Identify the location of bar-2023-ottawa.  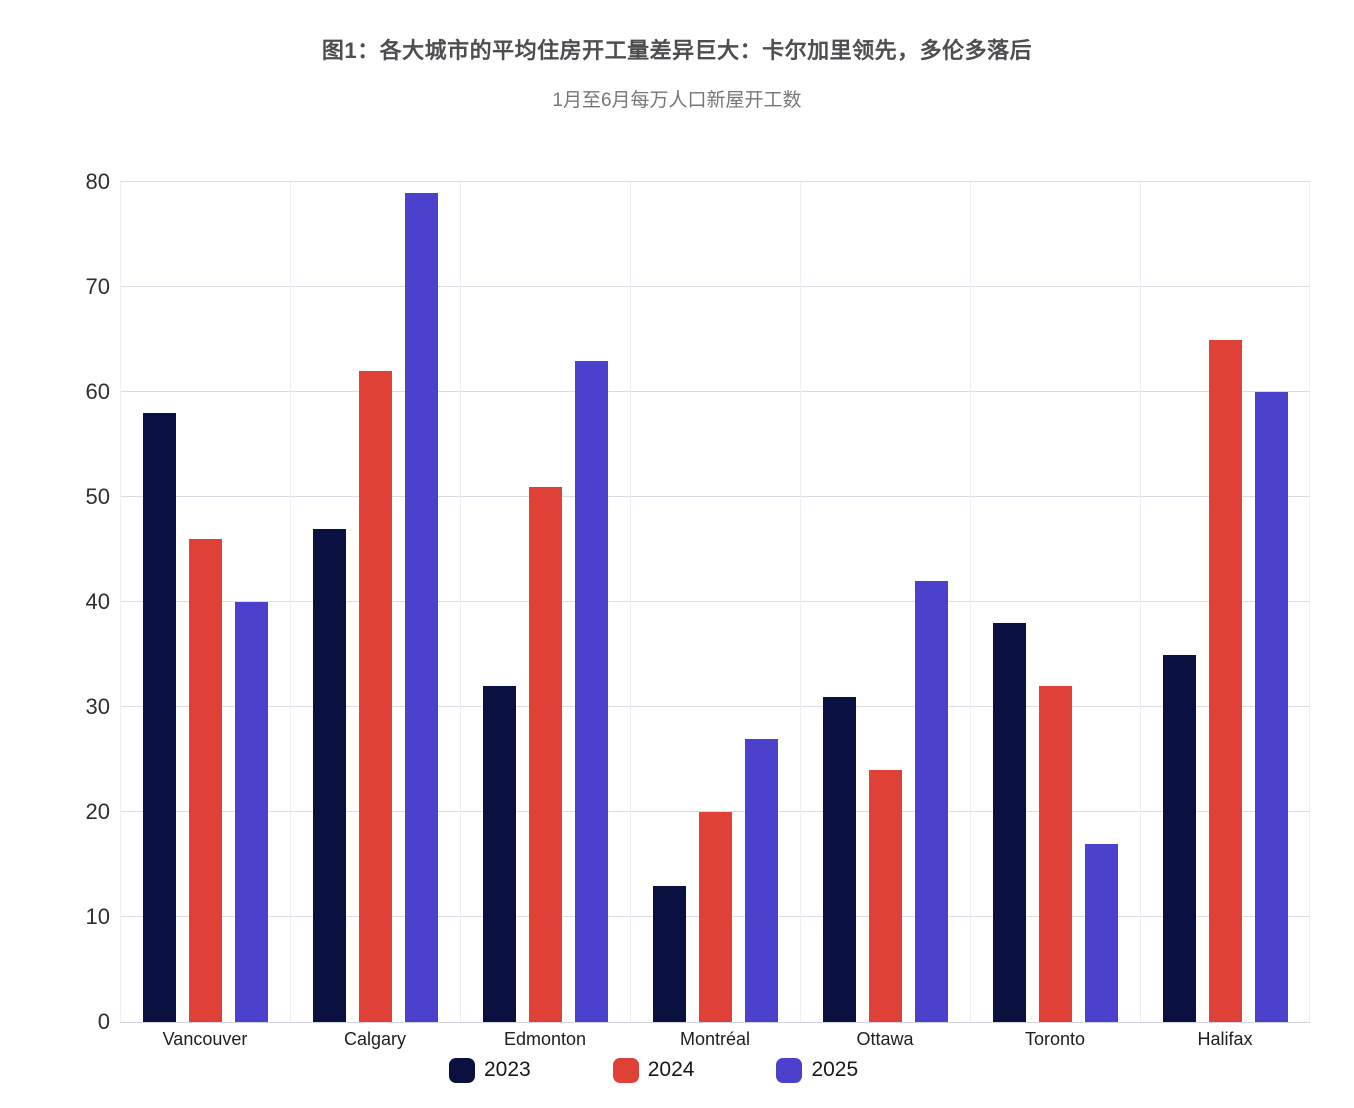
(839, 859).